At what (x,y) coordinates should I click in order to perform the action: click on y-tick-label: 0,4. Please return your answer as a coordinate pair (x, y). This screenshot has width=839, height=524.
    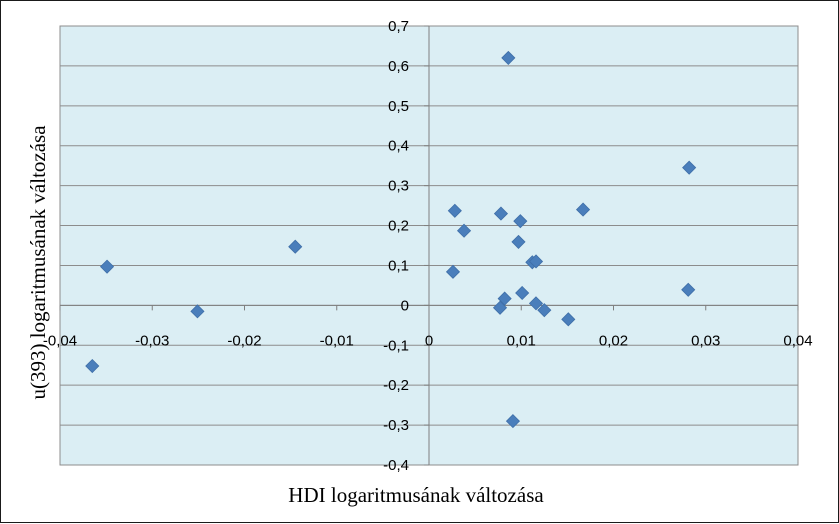
    Looking at the image, I should click on (398, 146).